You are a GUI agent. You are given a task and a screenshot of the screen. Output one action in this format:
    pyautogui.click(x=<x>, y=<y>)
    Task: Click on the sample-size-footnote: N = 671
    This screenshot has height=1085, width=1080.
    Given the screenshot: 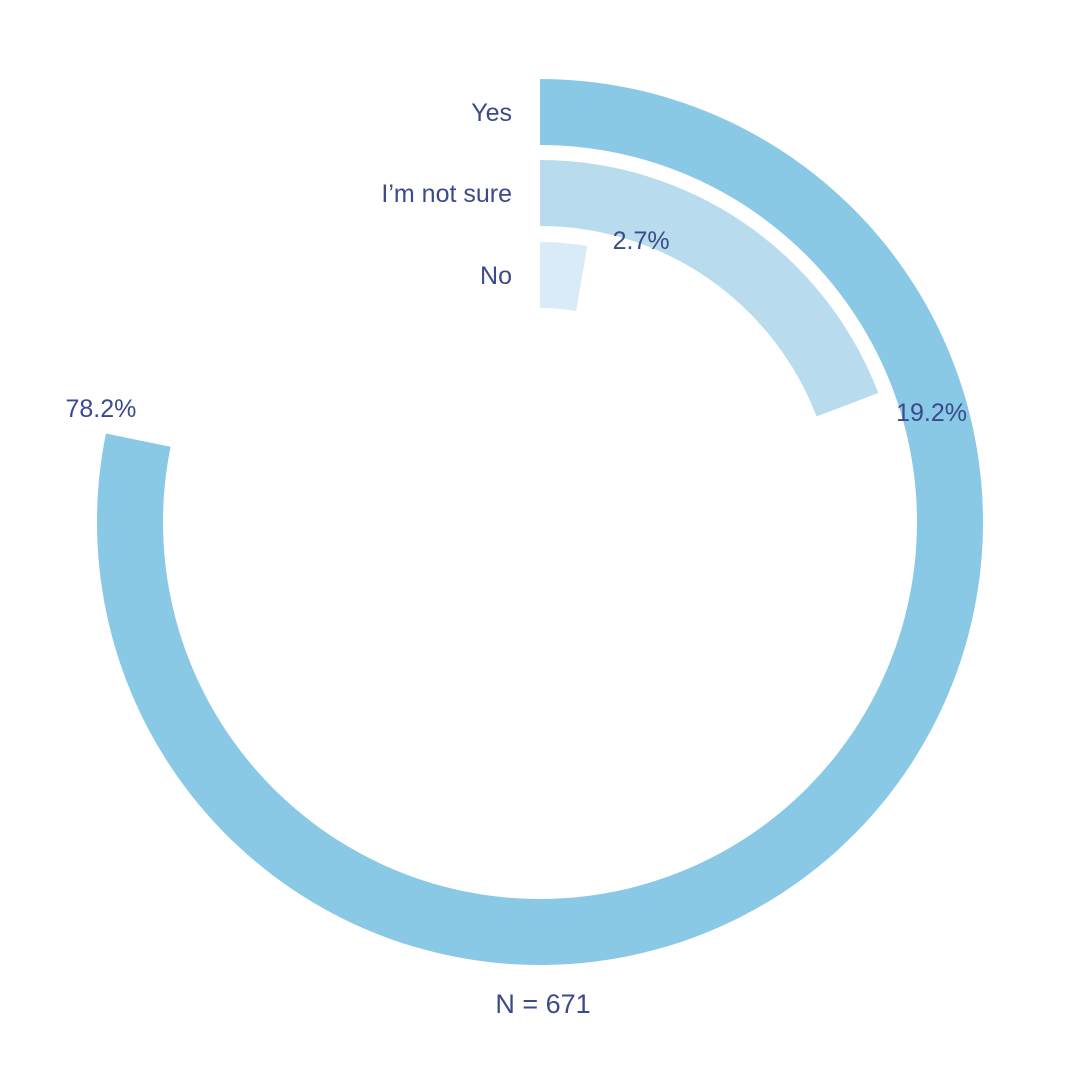 What is the action you would take?
    pyautogui.click(x=542, y=1004)
    